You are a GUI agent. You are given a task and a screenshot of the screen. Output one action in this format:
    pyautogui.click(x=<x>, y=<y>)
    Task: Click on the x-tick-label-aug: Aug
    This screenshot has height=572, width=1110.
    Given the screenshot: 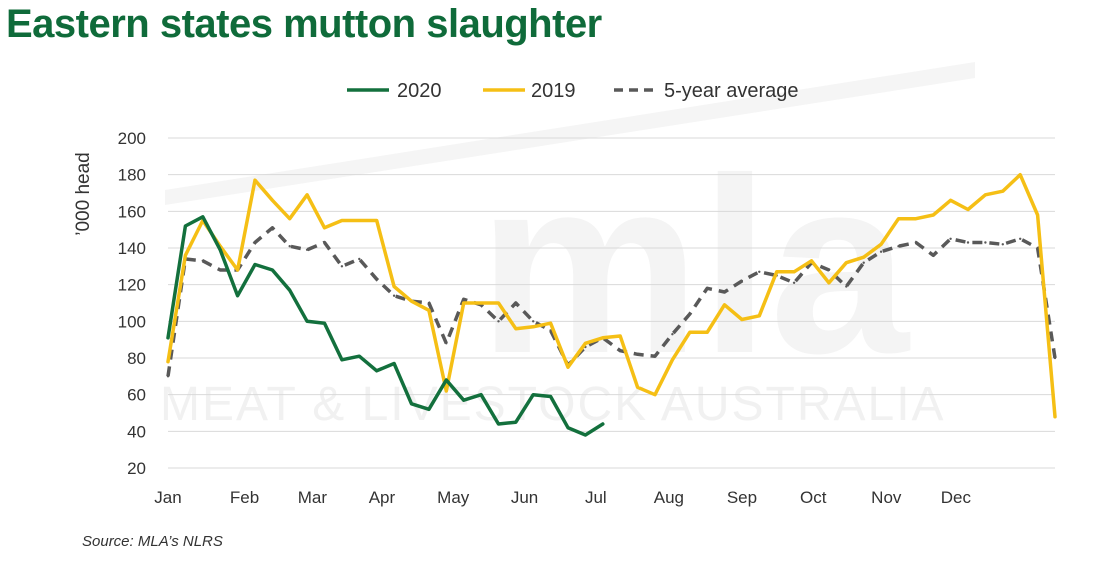 What is the action you would take?
    pyautogui.click(x=669, y=497)
    